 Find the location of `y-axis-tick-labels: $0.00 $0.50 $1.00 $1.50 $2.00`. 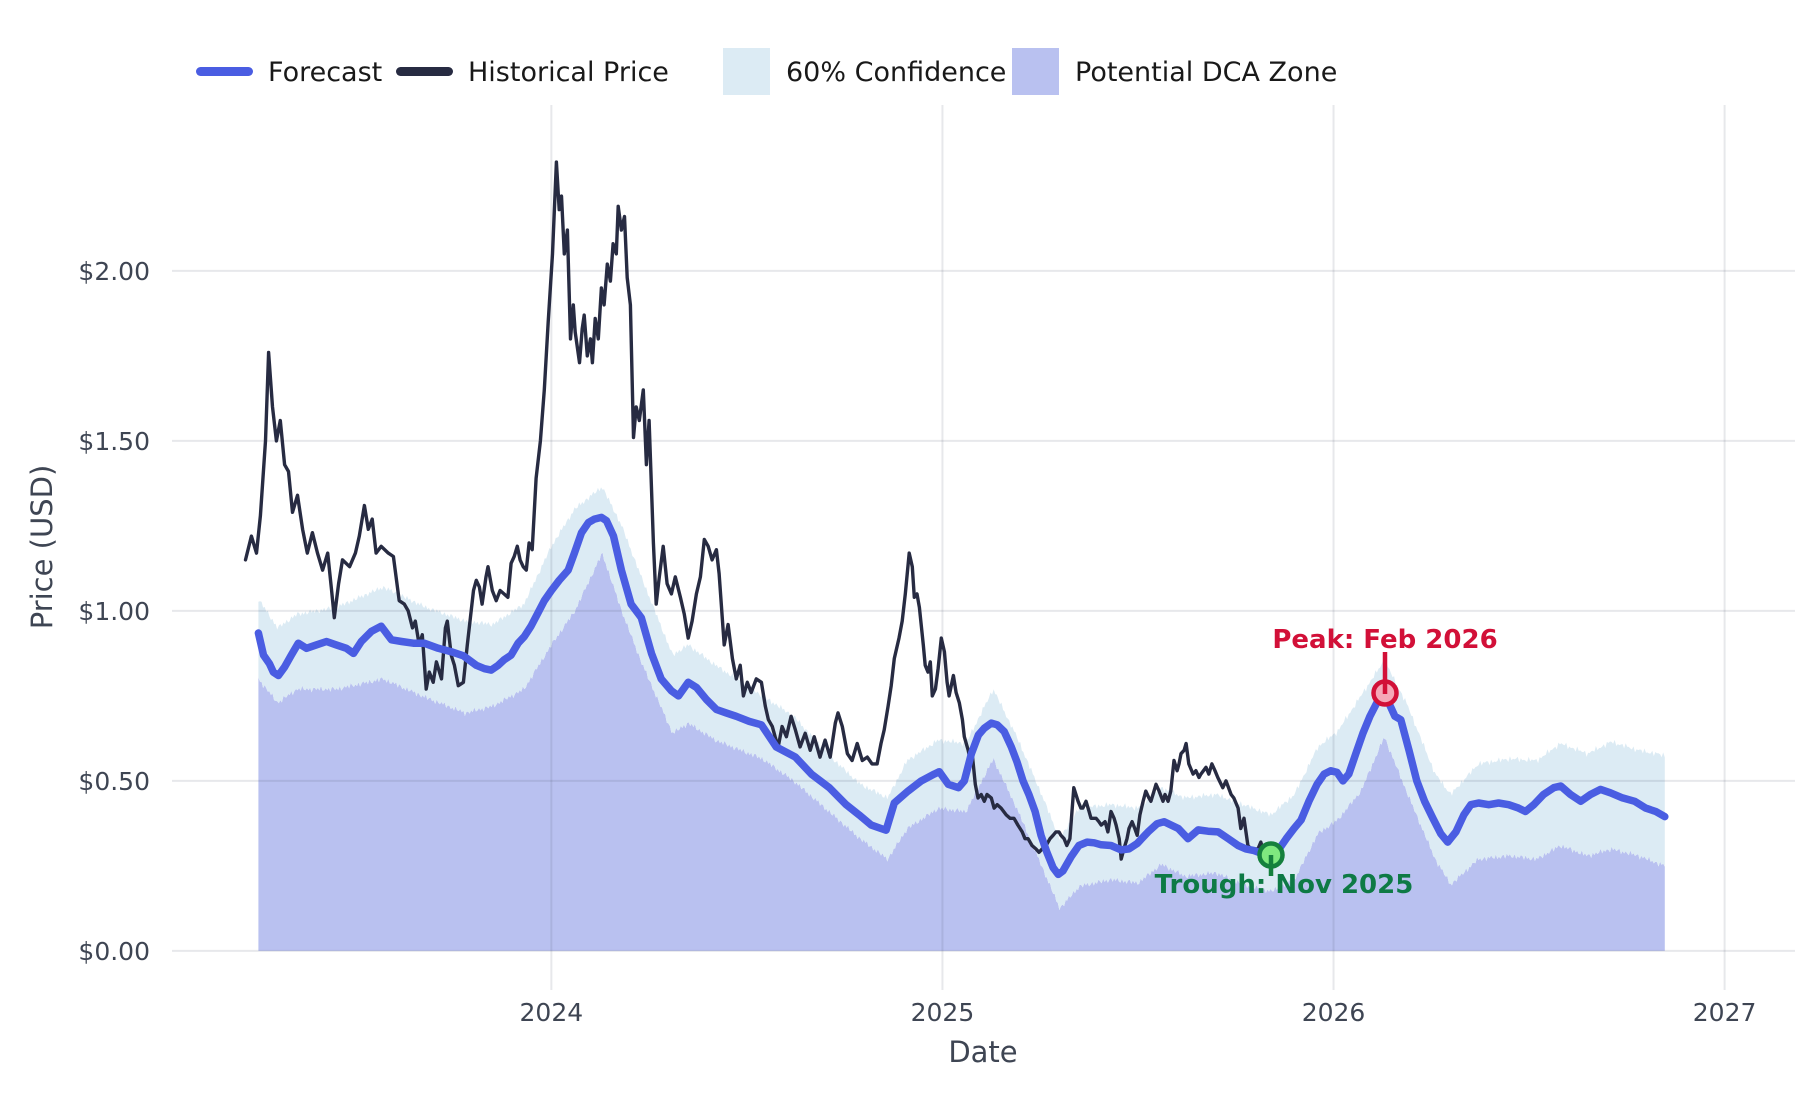

y-axis-tick-labels: $0.00 $0.50 $1.00 $1.50 $2.00 is located at coordinates (114, 611).